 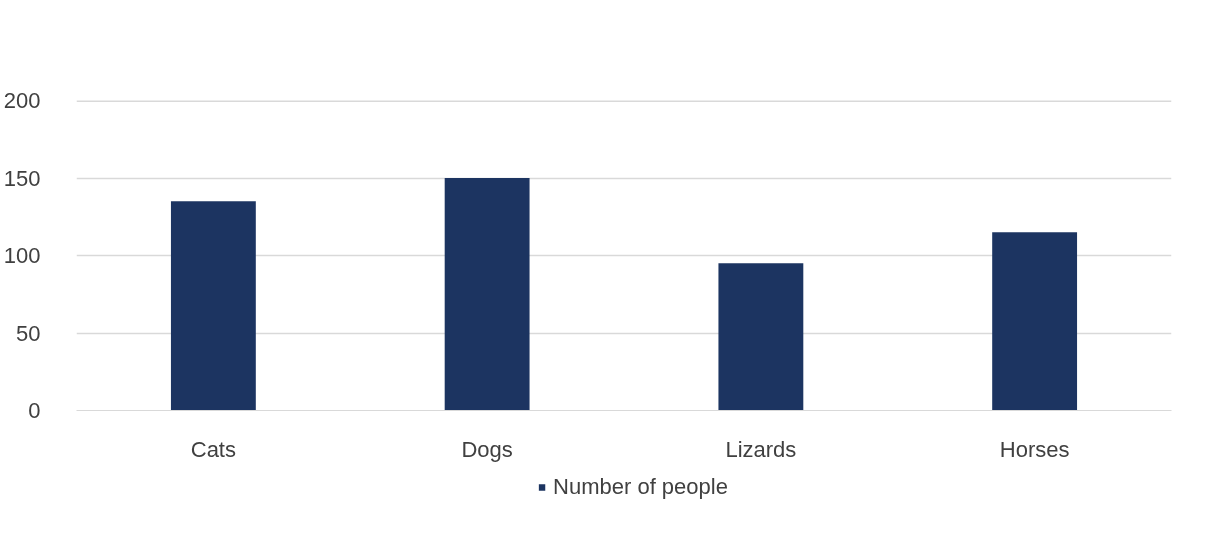 What do you see at coordinates (213, 449) in the screenshot?
I see `x-tick-label: Cats` at bounding box center [213, 449].